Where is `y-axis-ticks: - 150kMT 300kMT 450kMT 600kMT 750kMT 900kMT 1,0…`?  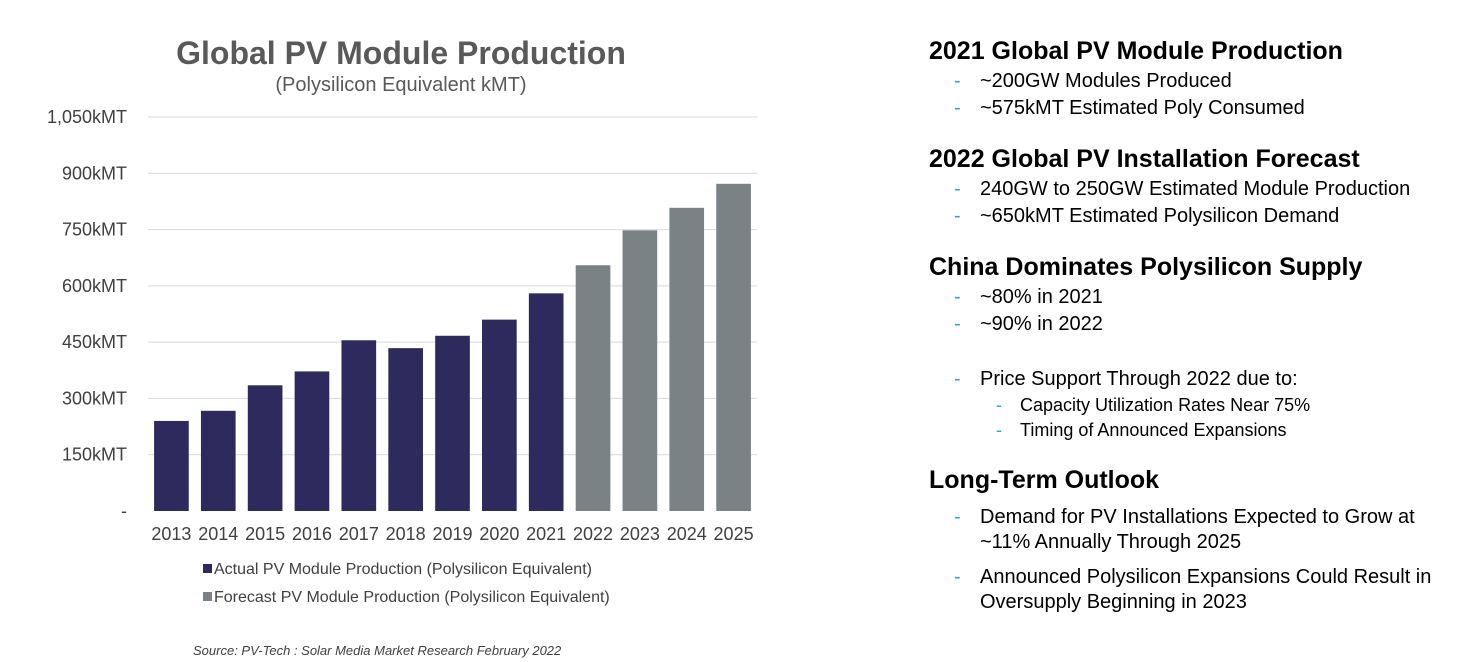
y-axis-ticks: - 150kMT 300kMT 450kMT 600kMT 750kMT 900kMT 1,0… is located at coordinates (87, 314).